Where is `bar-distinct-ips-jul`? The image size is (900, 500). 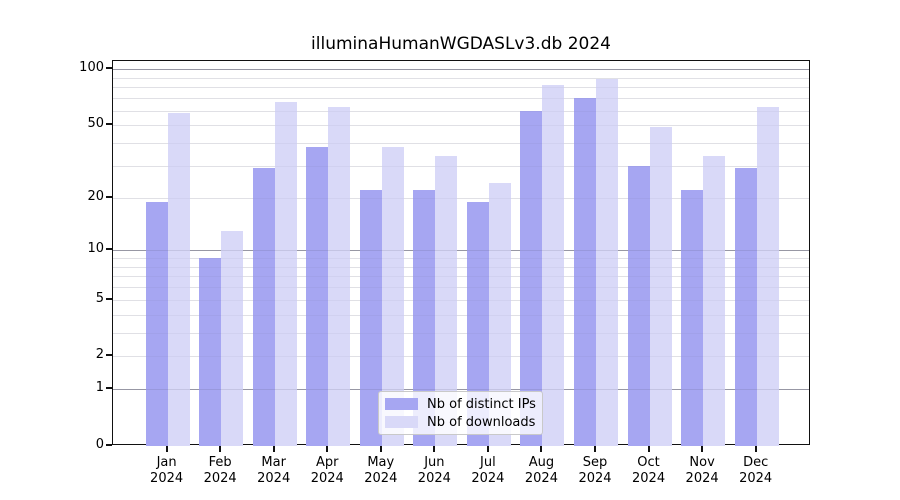 bar-distinct-ips-jul is located at coordinates (477, 323).